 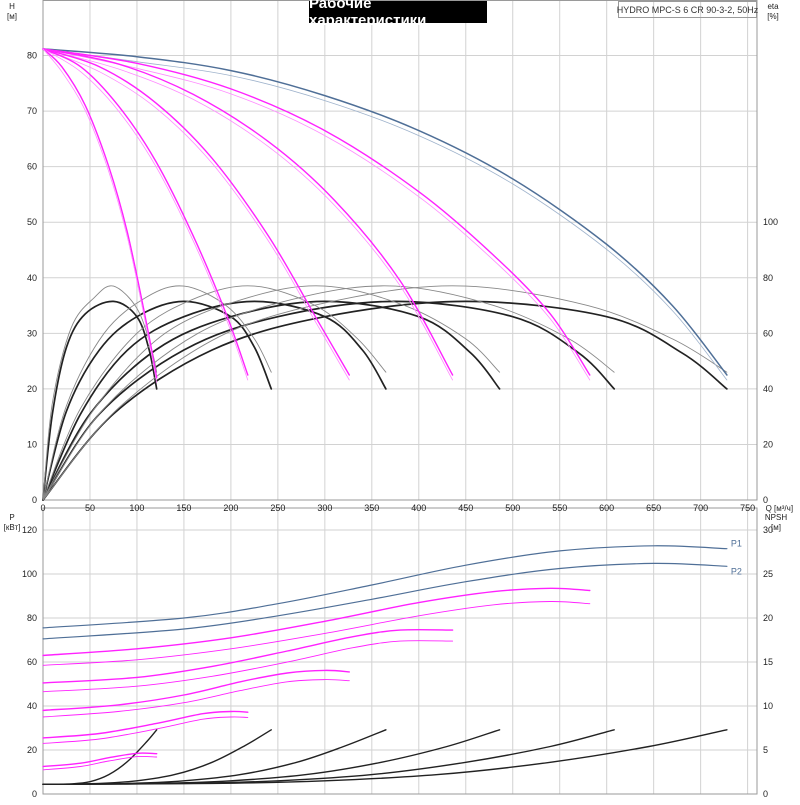 I want to click on y-right-tick-upper: 100, so click(x=770, y=222).